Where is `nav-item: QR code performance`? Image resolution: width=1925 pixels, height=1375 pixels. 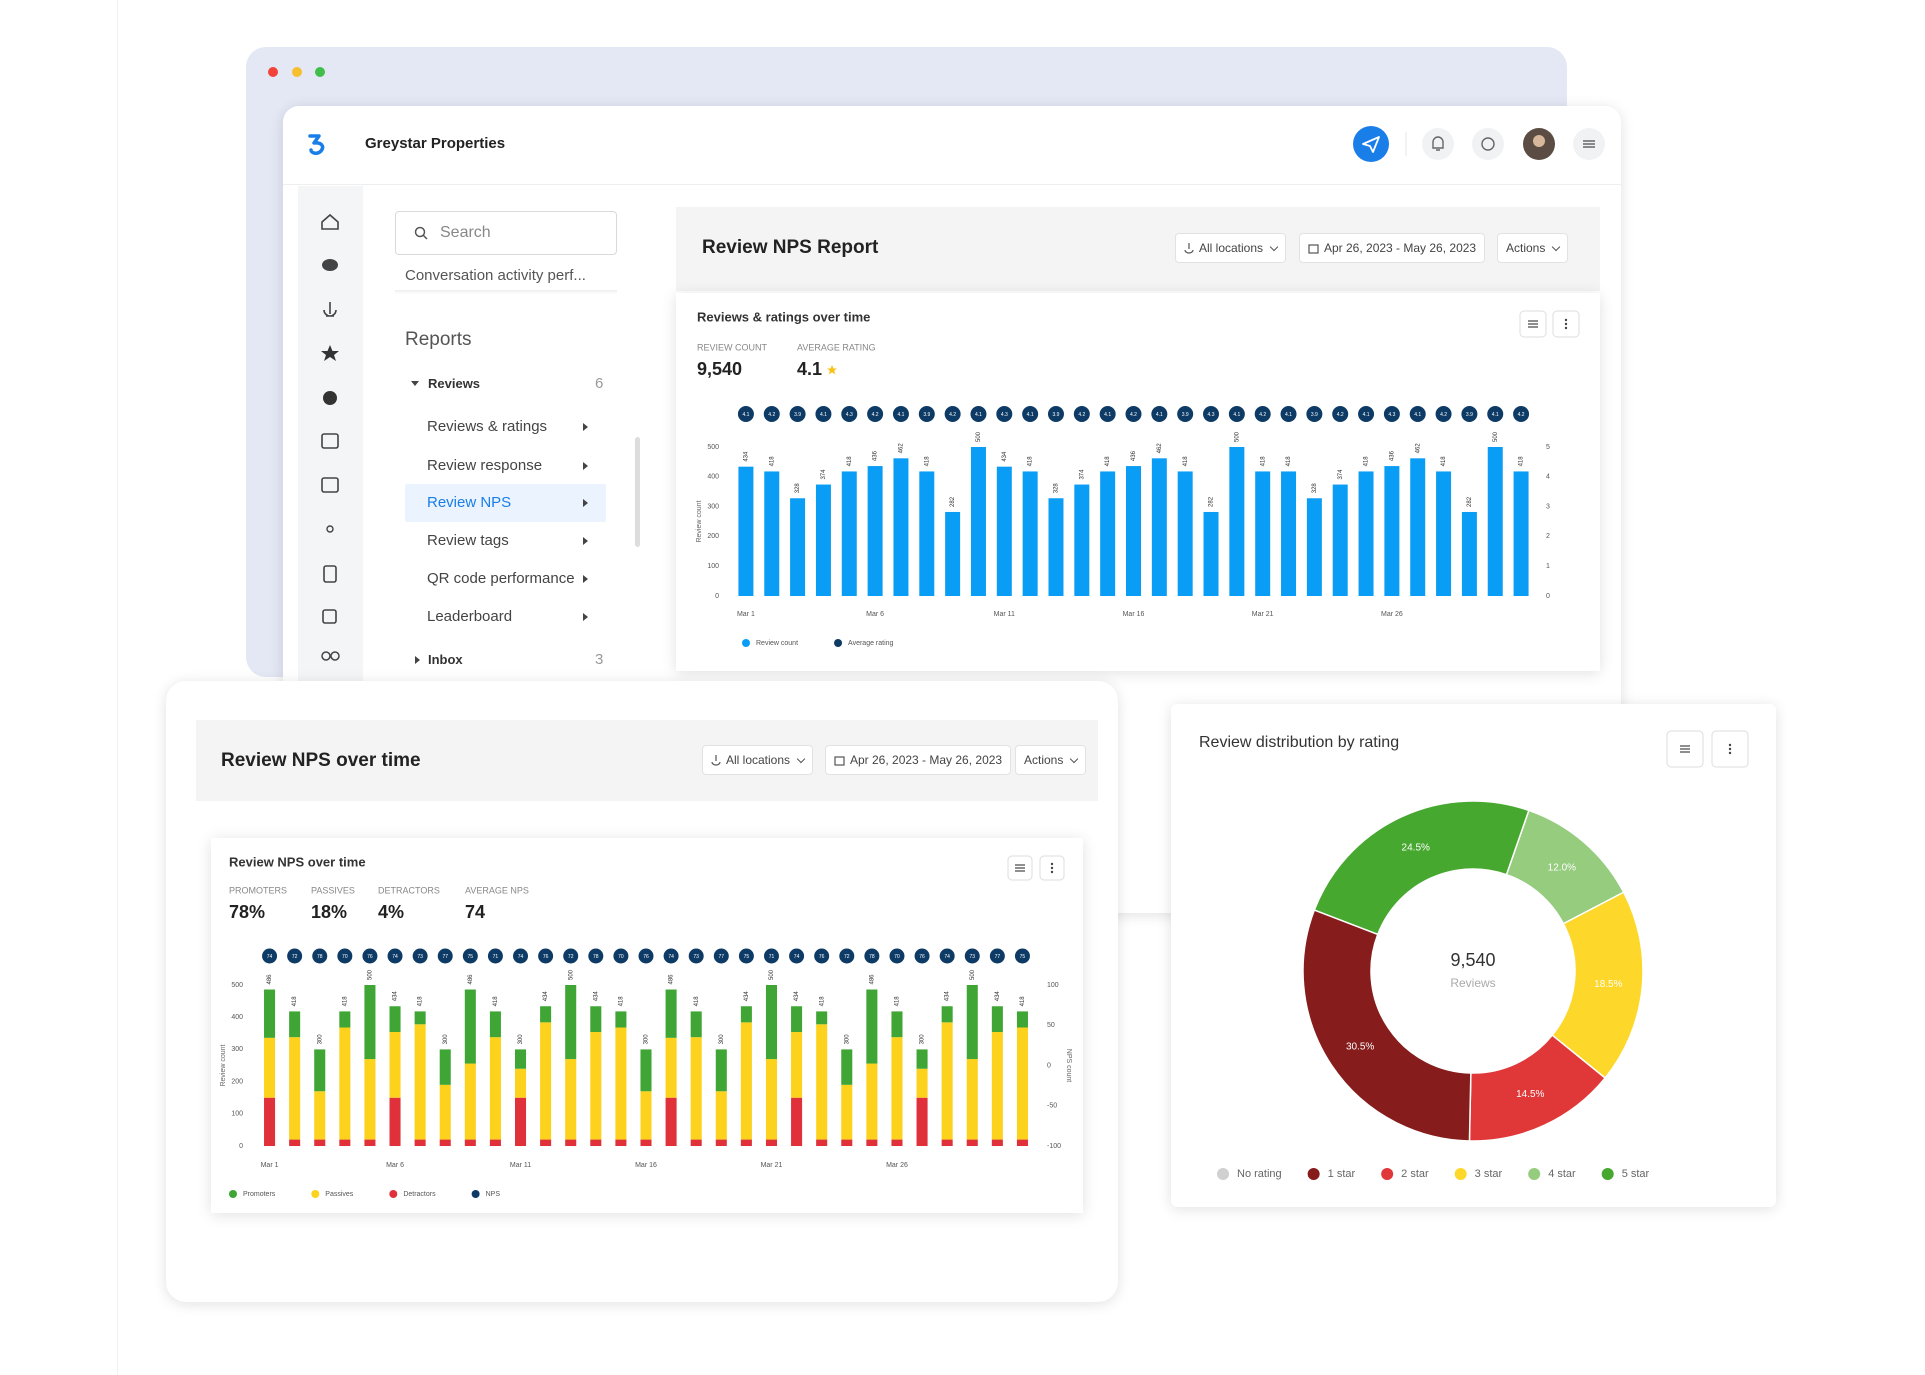
nav-item: QR code performance is located at coordinates (501, 578).